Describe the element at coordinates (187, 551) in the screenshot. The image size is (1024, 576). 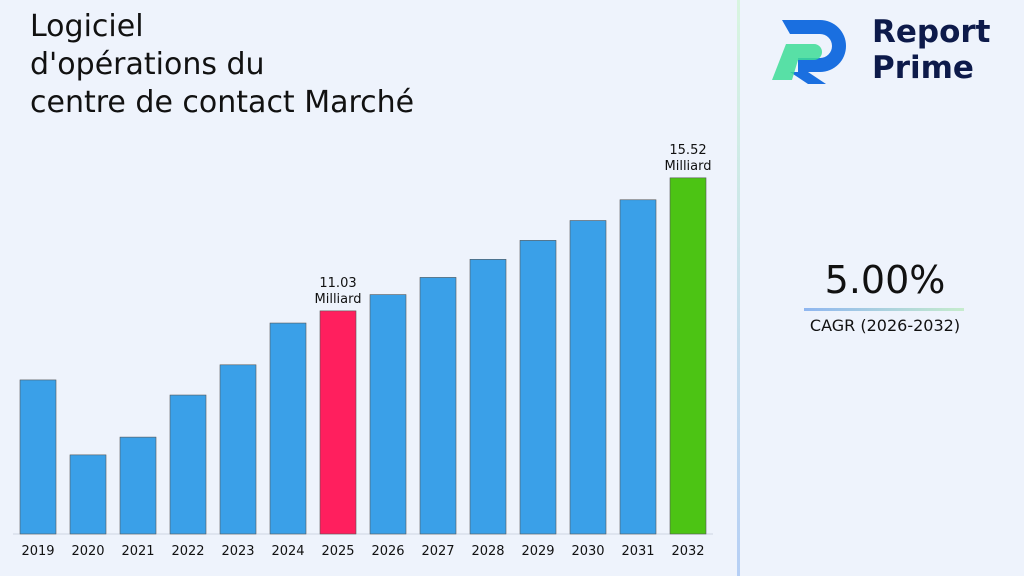
I see `x-tick-label: 2022` at that location.